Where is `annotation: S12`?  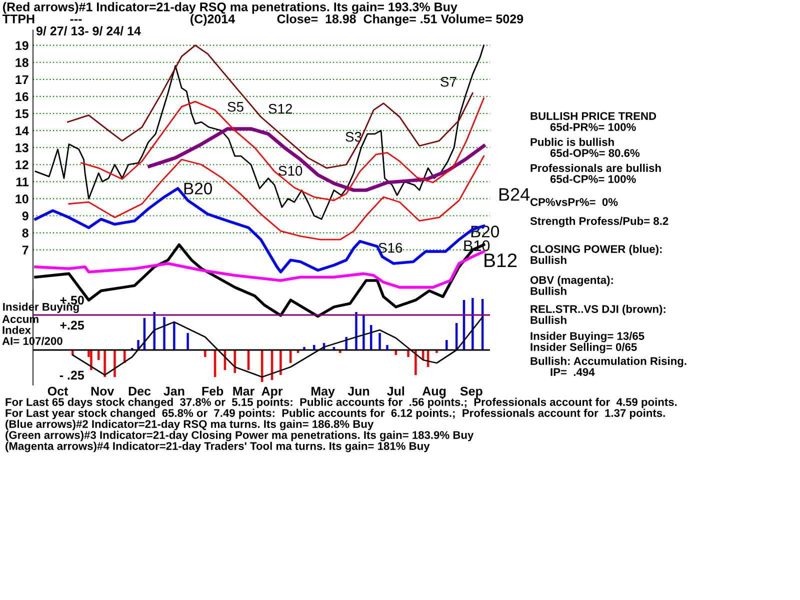
annotation: S12 is located at coordinates (280, 109).